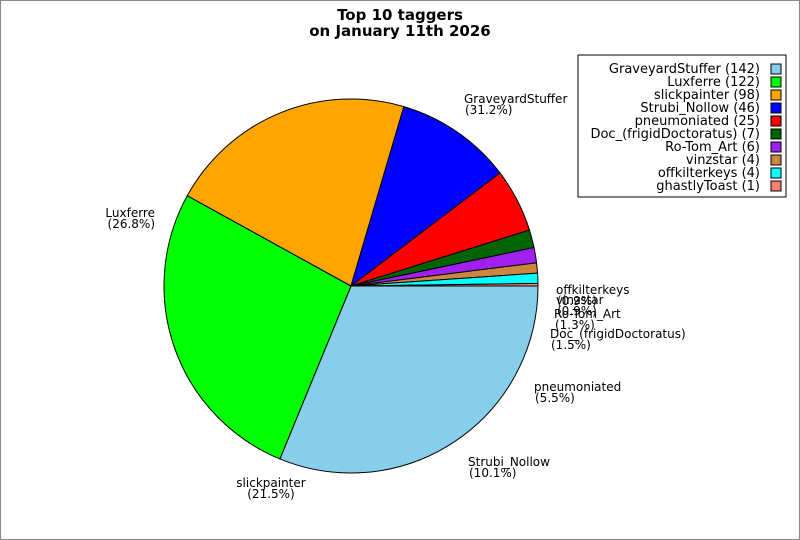 The width and height of the screenshot is (800, 540). I want to click on slice-label: GraveyardStuffer (31.2%), so click(515, 104).